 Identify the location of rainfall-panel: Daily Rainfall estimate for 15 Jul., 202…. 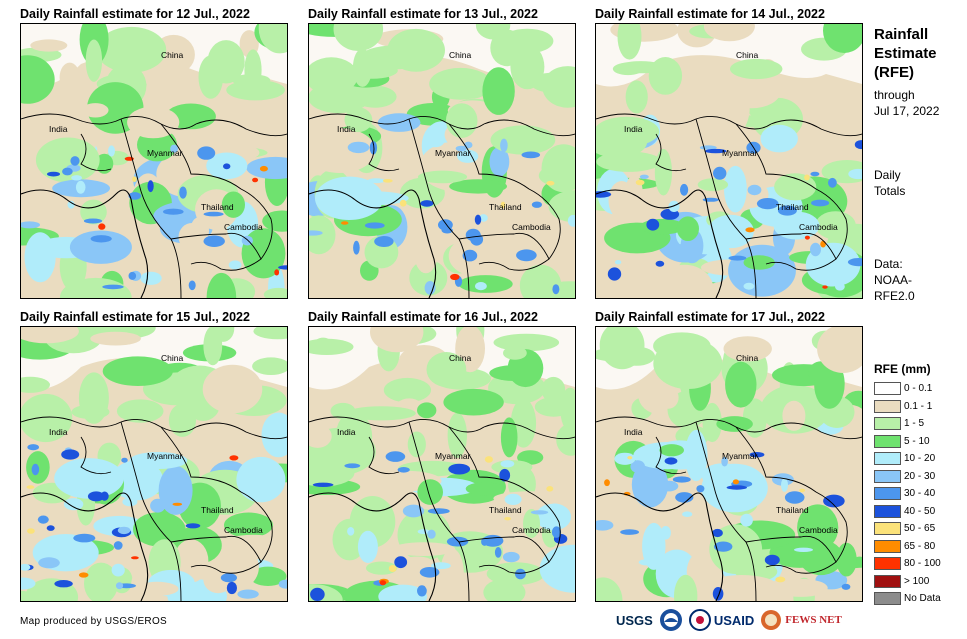
(154, 455).